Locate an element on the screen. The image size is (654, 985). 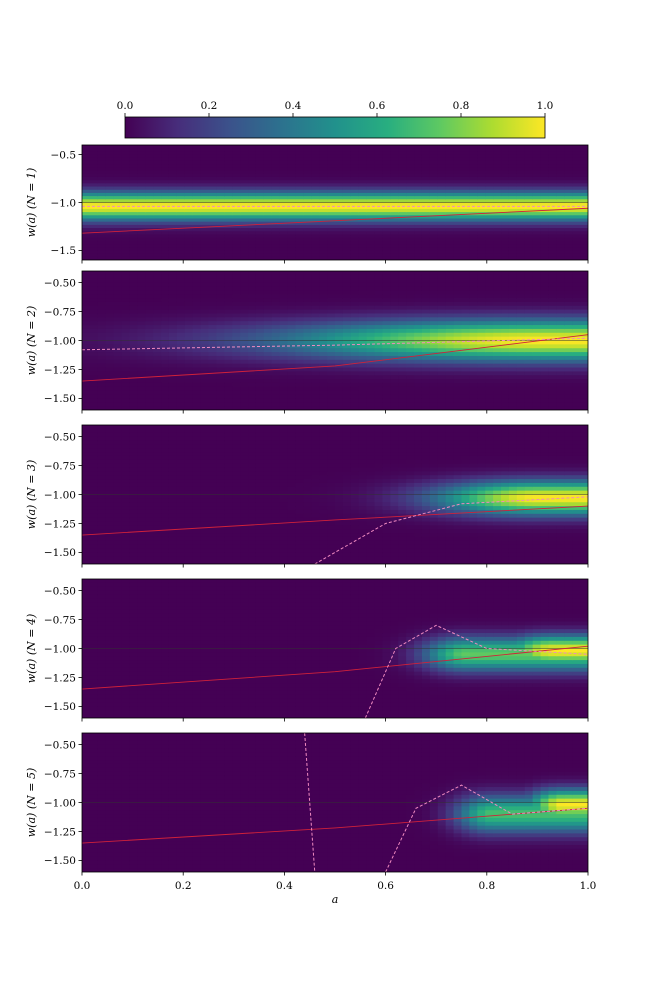
y-tick-label: −1.00 is located at coordinates (60, 341).